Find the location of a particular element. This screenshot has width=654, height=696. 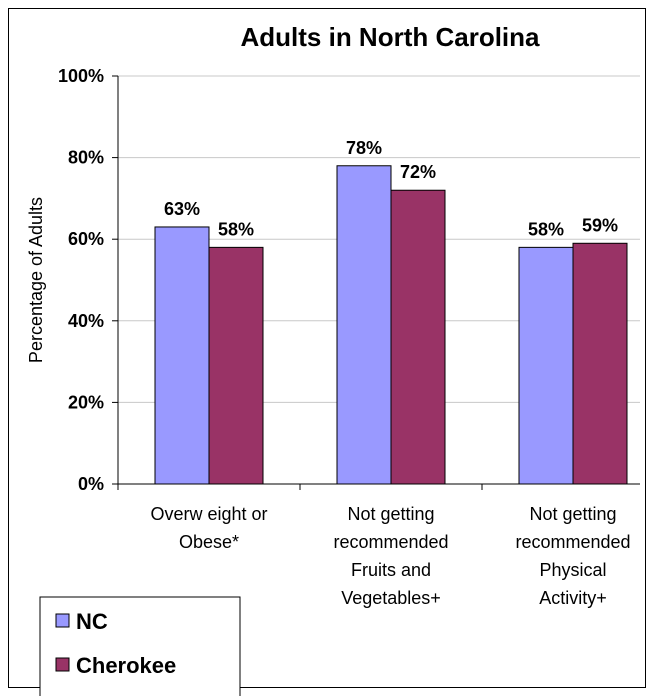

legend-label-cherokee: Cherokee is located at coordinates (126, 665).